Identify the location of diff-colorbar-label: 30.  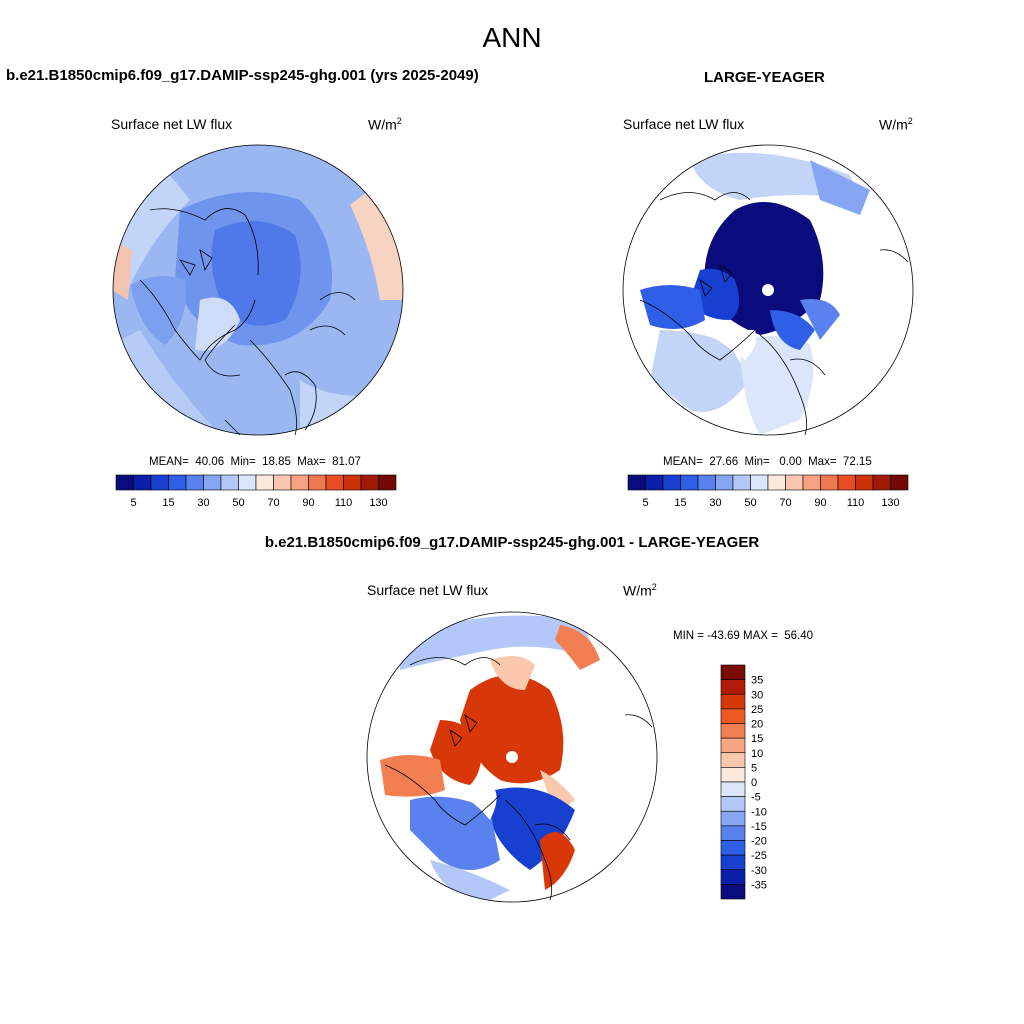
(757, 695).